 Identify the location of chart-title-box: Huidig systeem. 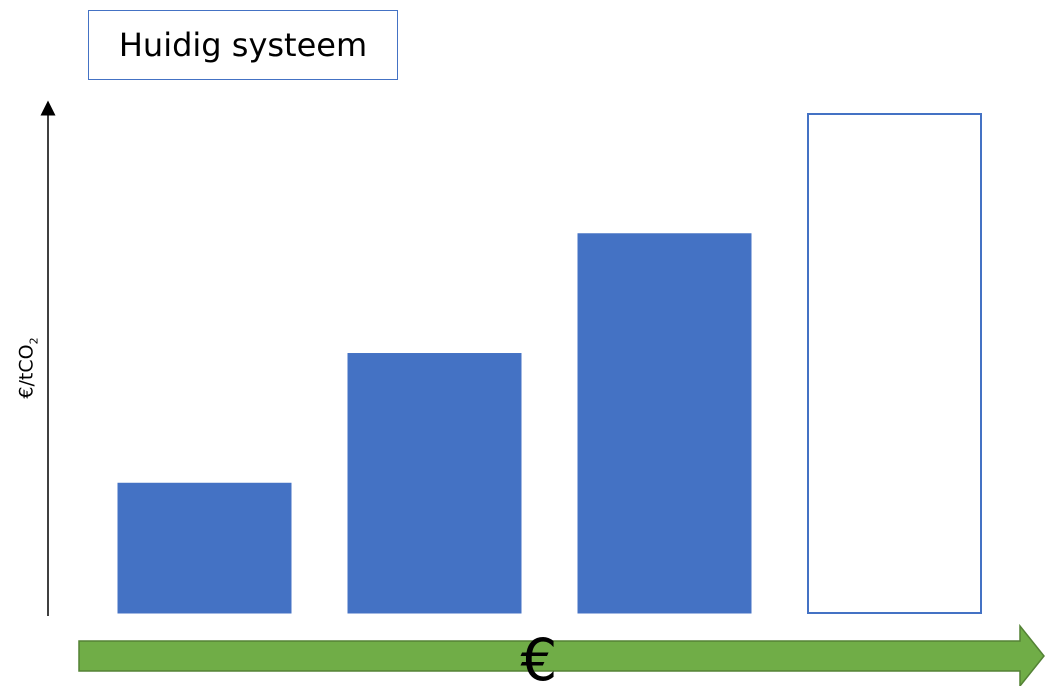
(243, 45).